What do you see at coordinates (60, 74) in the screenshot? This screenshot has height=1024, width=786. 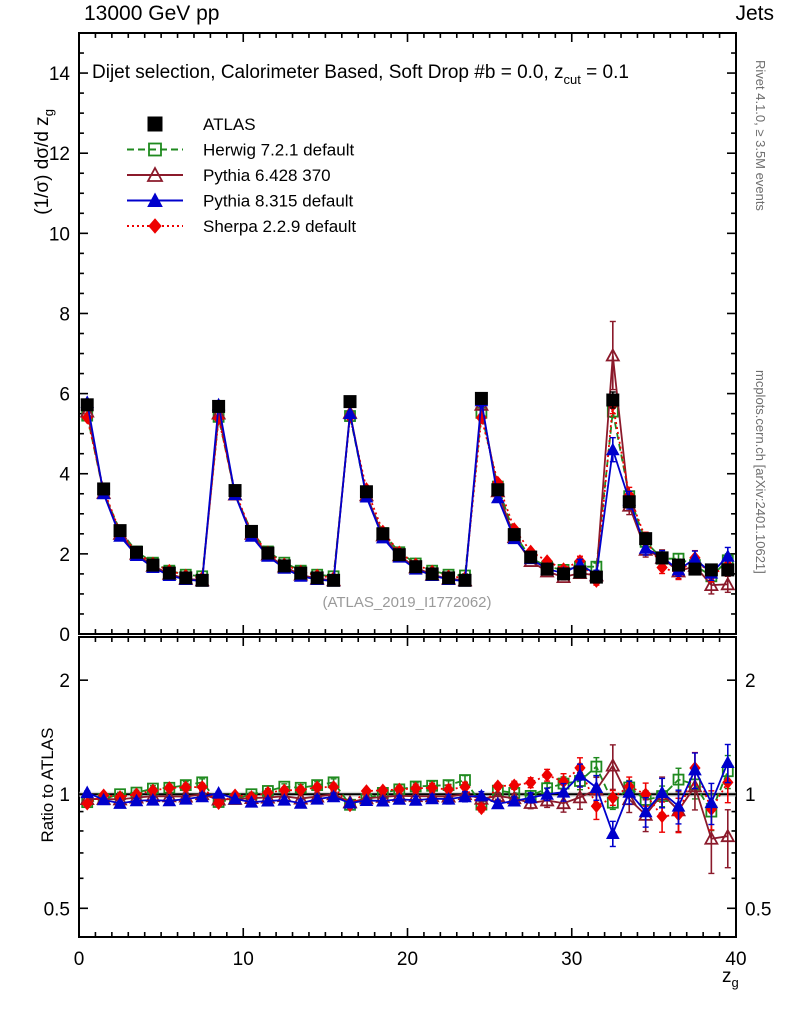 I see `y-tick-label-main: 14` at bounding box center [60, 74].